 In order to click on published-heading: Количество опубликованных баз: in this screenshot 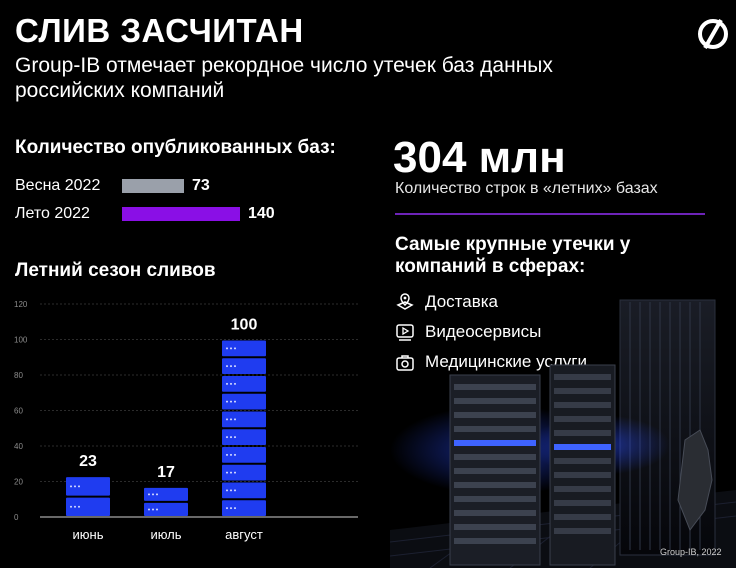, I will do `click(175, 147)`.